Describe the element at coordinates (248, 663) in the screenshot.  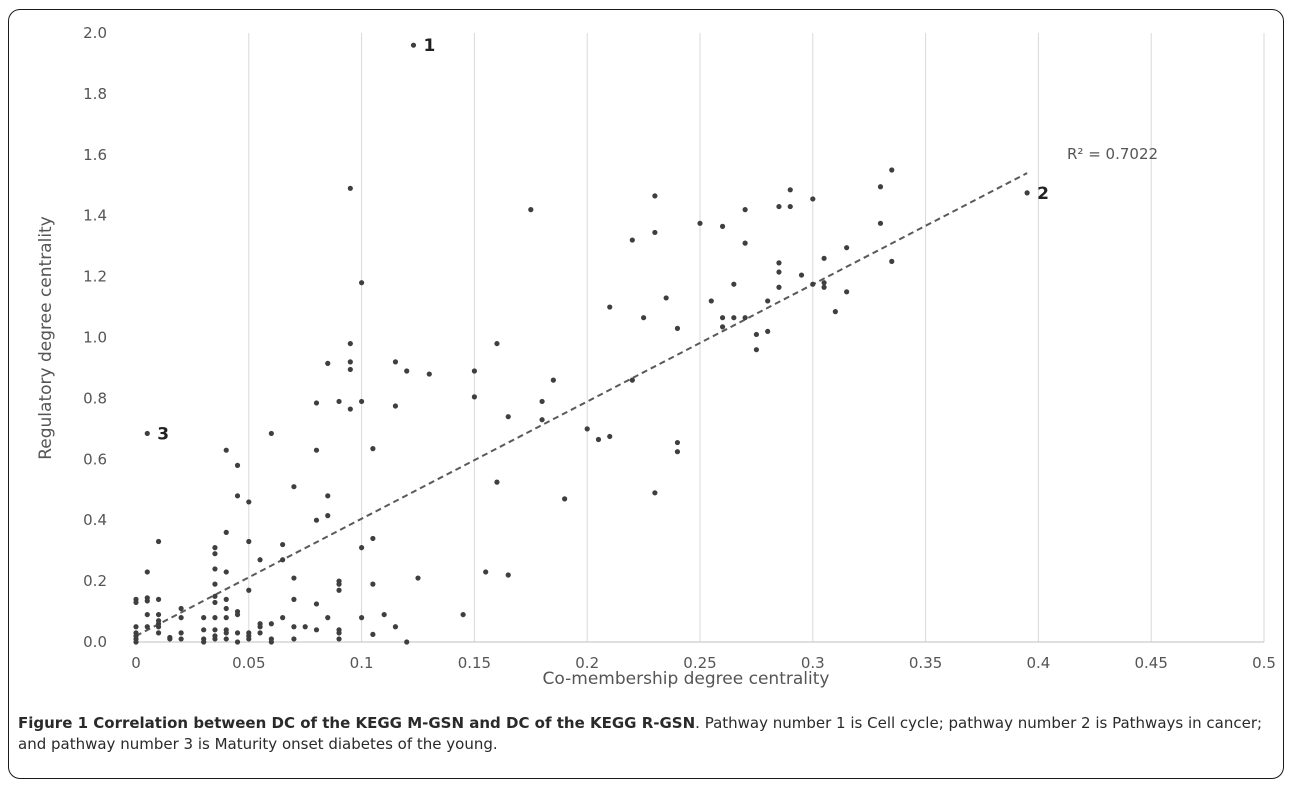
I see `x-tick-label: 0.05` at that location.